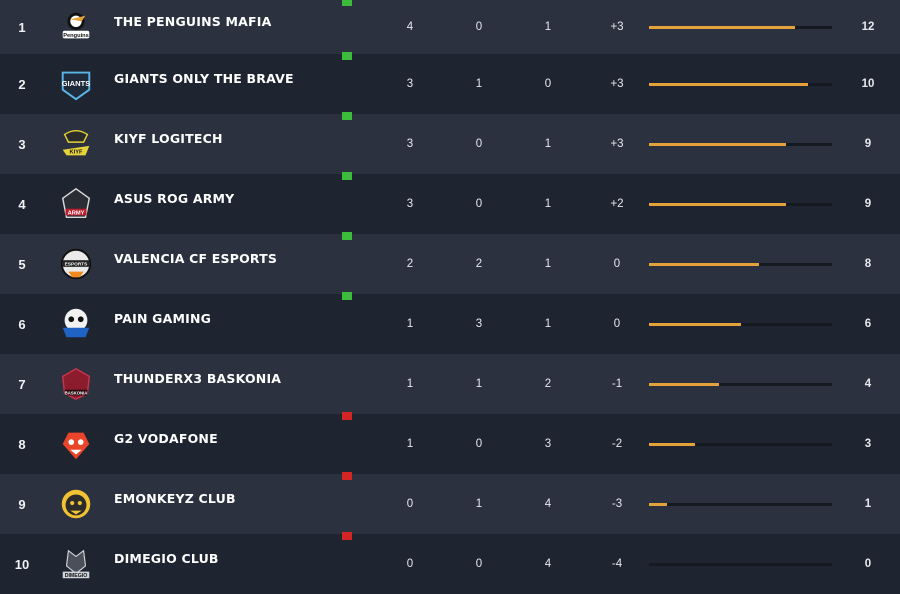 The height and width of the screenshot is (594, 900). I want to click on goal-difference-value: -4, so click(617, 564).